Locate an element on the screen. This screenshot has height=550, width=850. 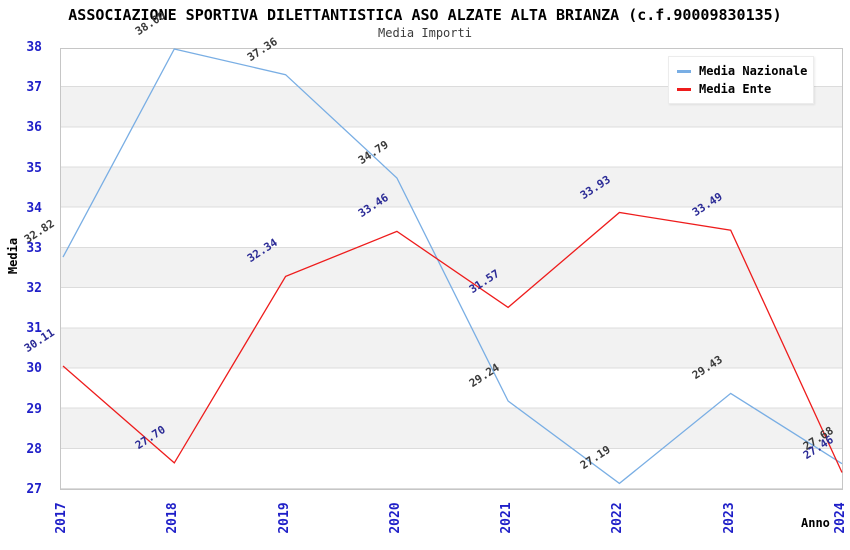
x-tick-label: 2022 is located at coordinates (618, 518).